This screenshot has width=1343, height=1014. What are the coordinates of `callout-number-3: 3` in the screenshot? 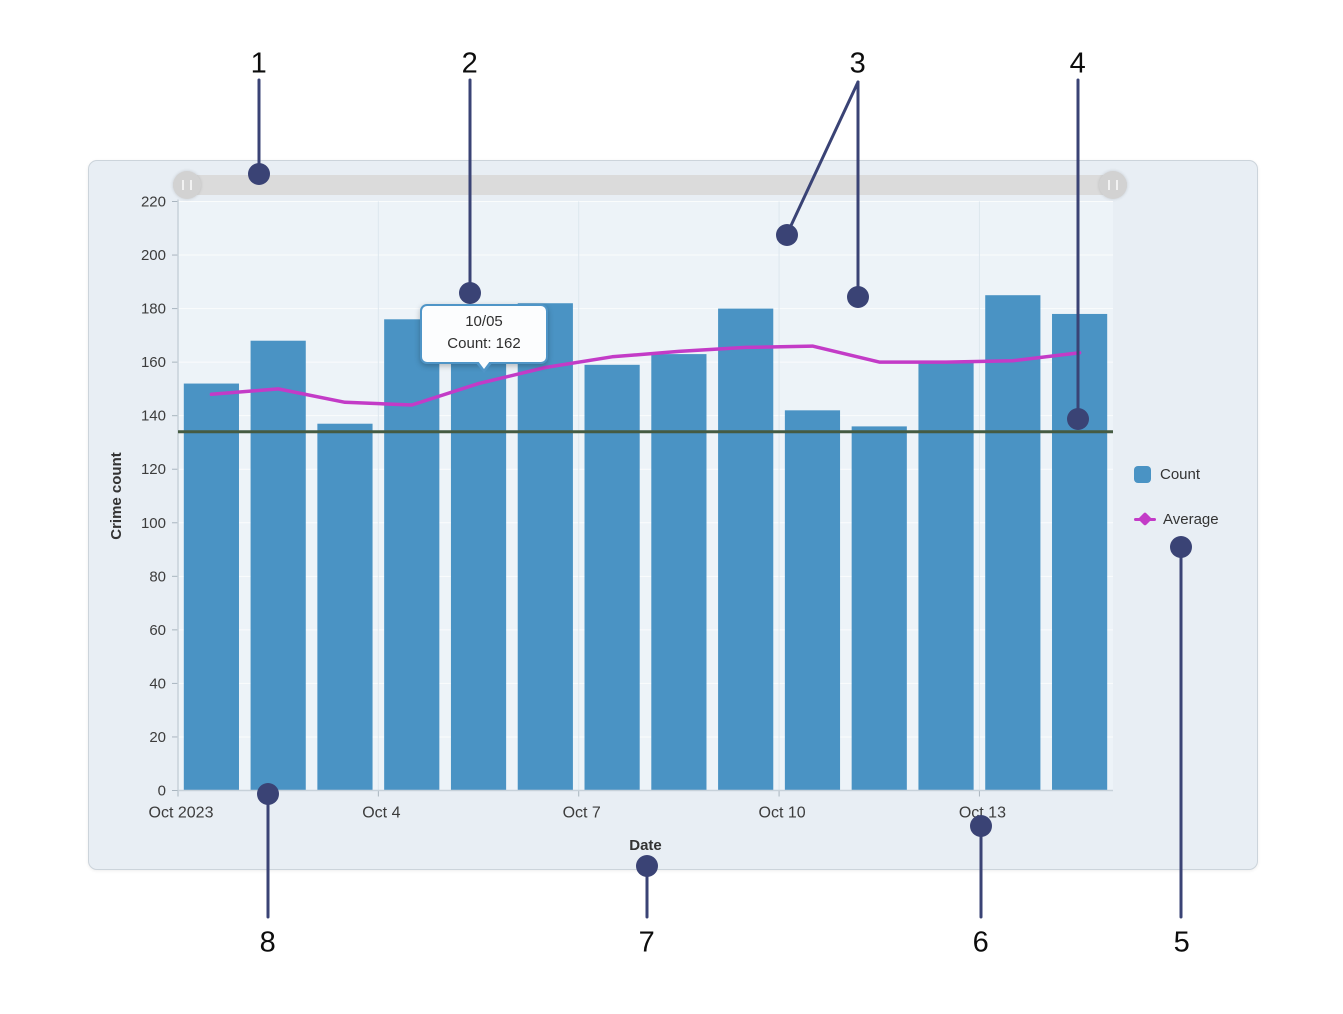 It's located at (858, 63).